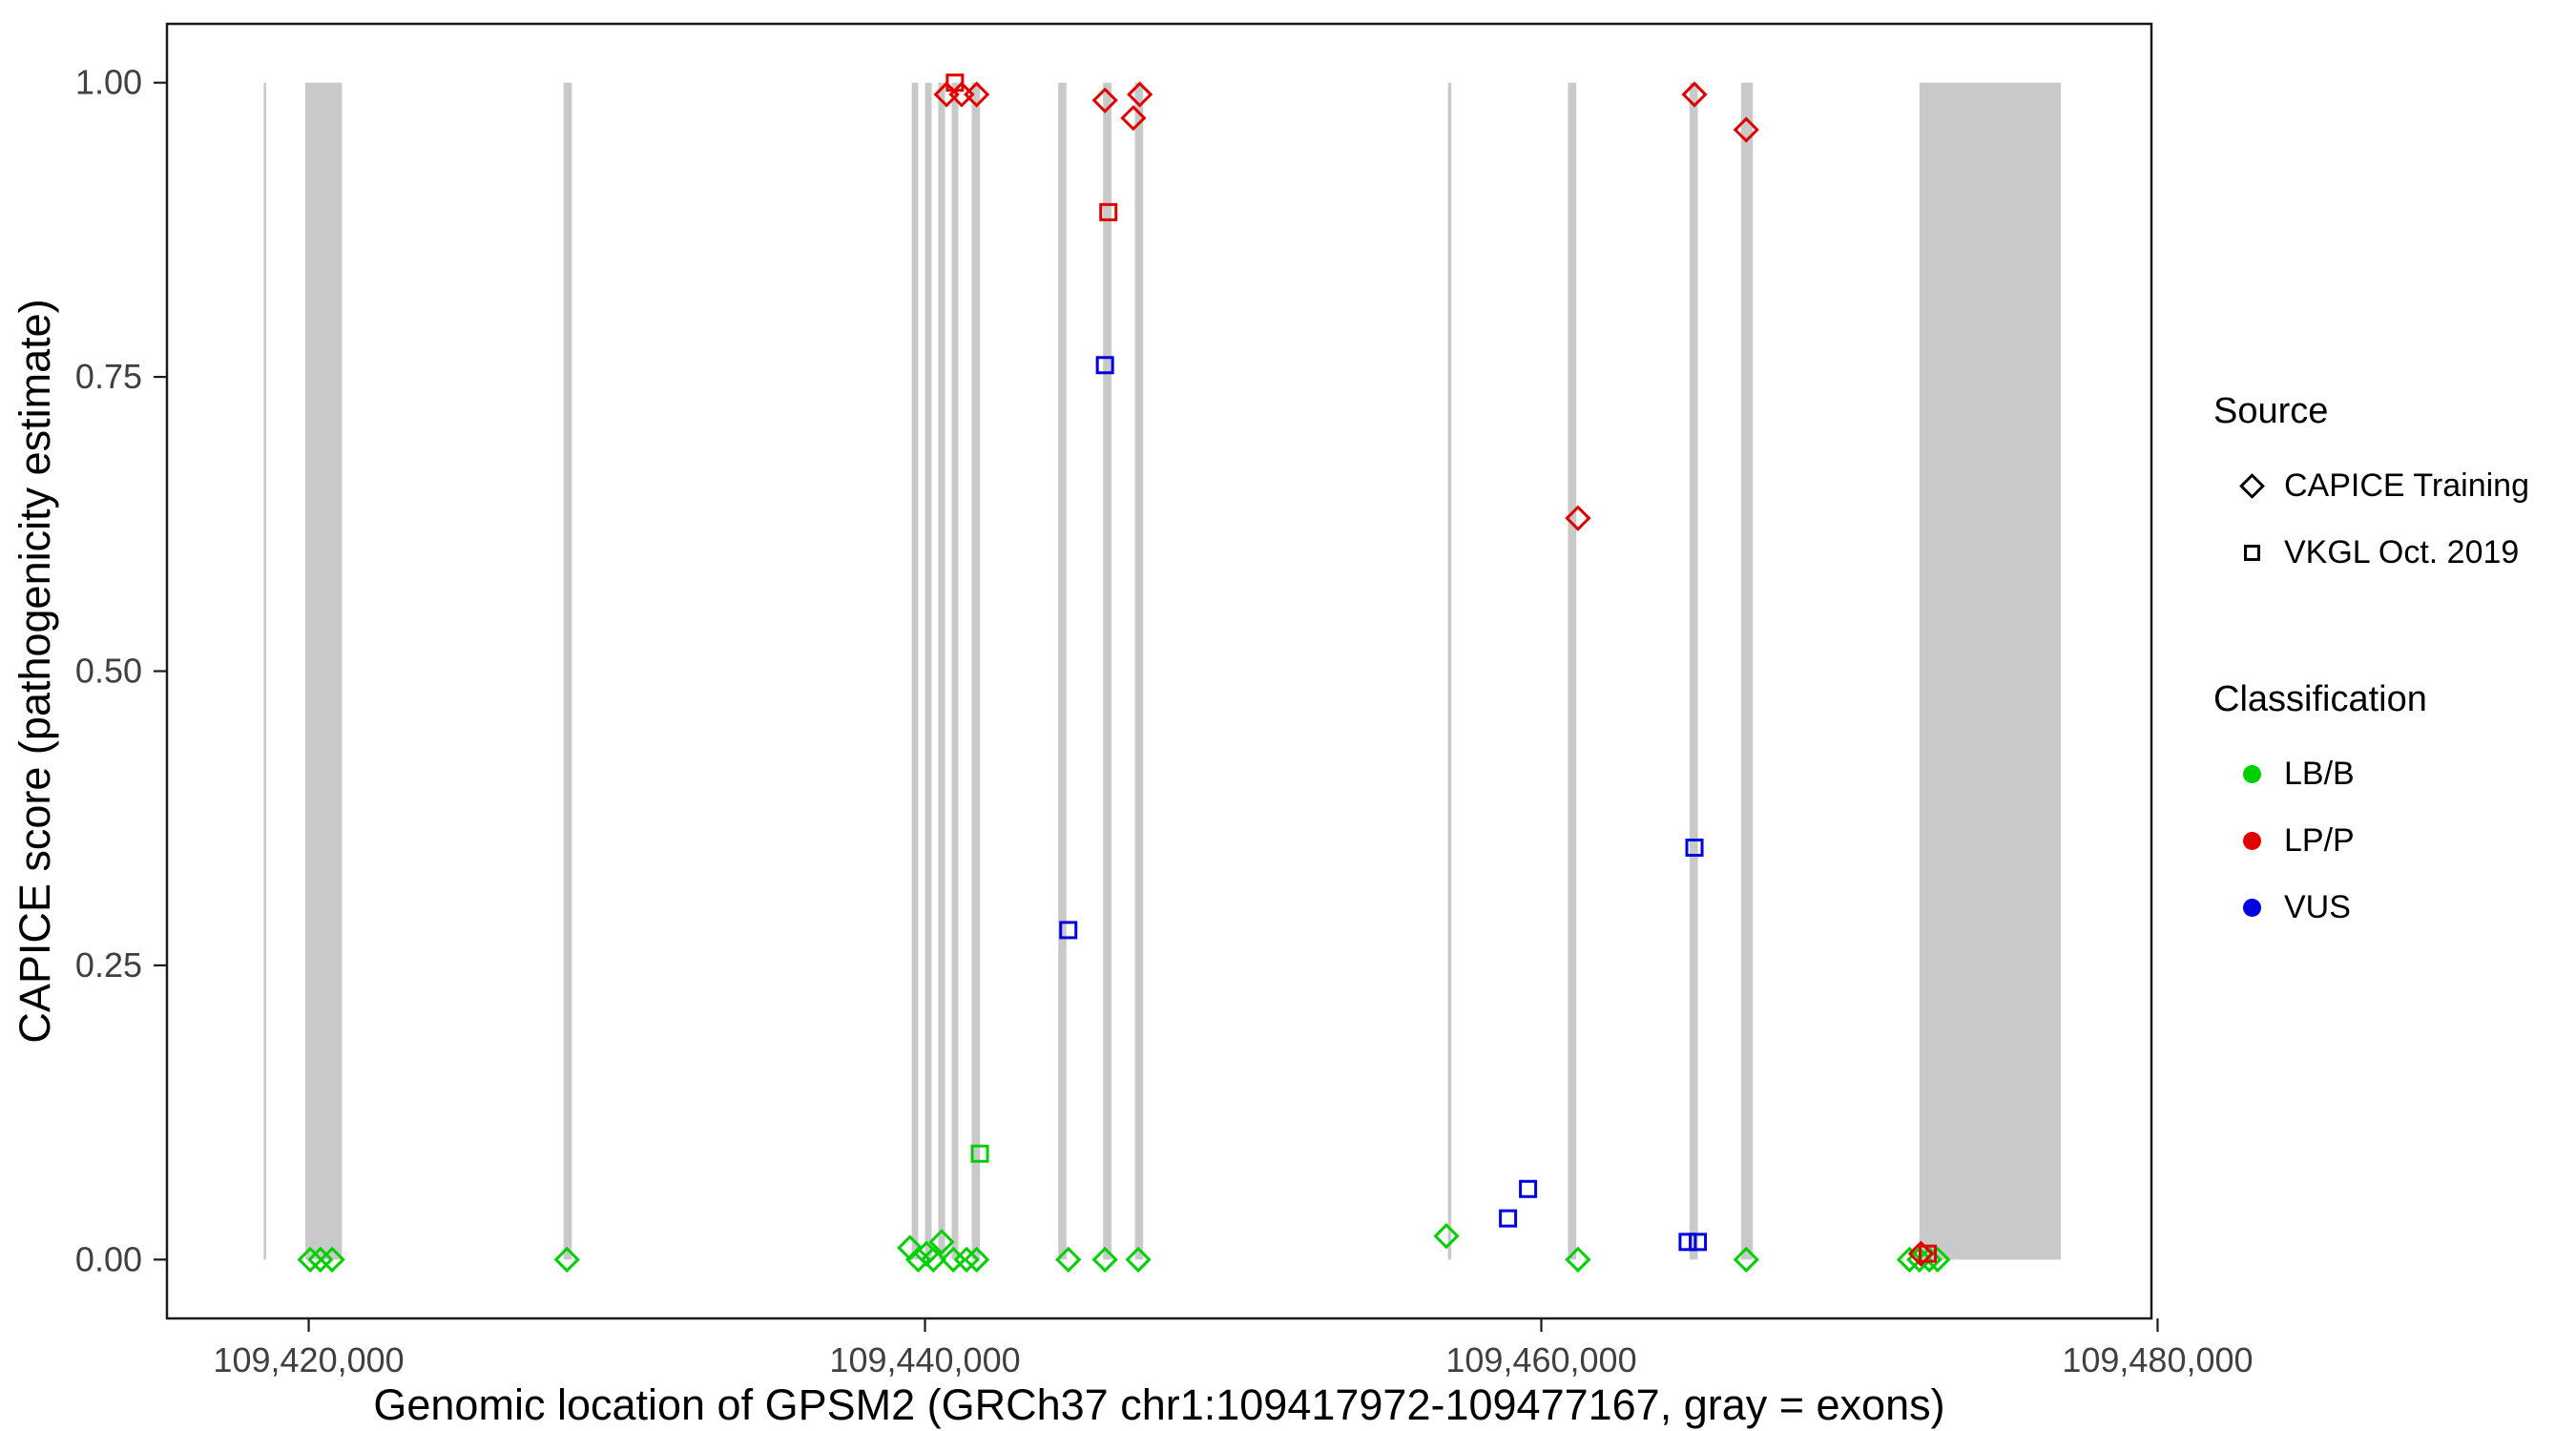 The image size is (2576, 1431). I want to click on red-dot-icon, so click(2251, 840).